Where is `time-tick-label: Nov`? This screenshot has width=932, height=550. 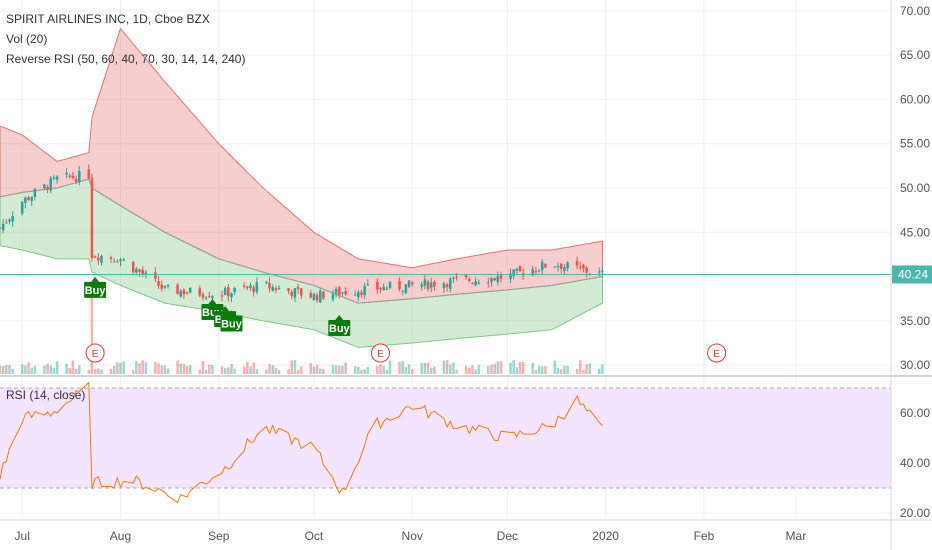 time-tick-label: Nov is located at coordinates (412, 536).